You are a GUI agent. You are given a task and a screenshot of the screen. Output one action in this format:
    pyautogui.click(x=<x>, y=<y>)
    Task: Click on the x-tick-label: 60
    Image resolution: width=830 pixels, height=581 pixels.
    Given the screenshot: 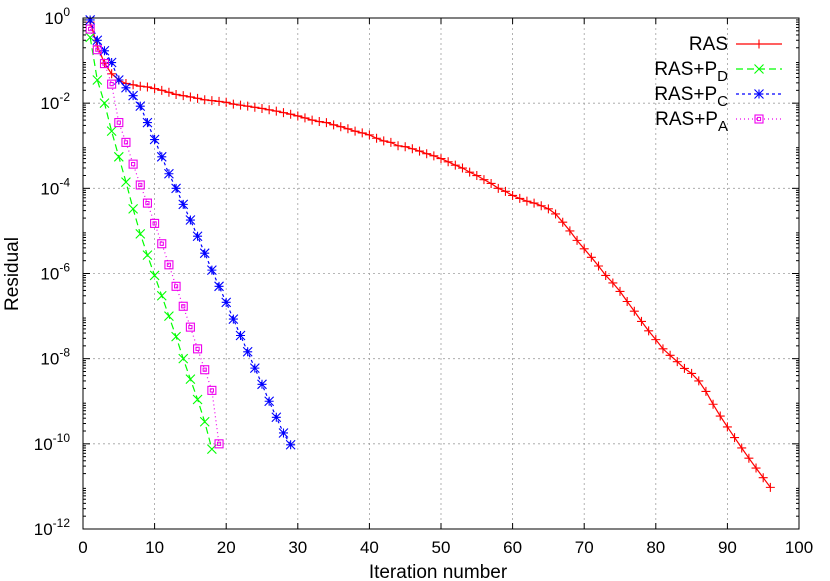 What is the action you would take?
    pyautogui.click(x=512, y=547)
    